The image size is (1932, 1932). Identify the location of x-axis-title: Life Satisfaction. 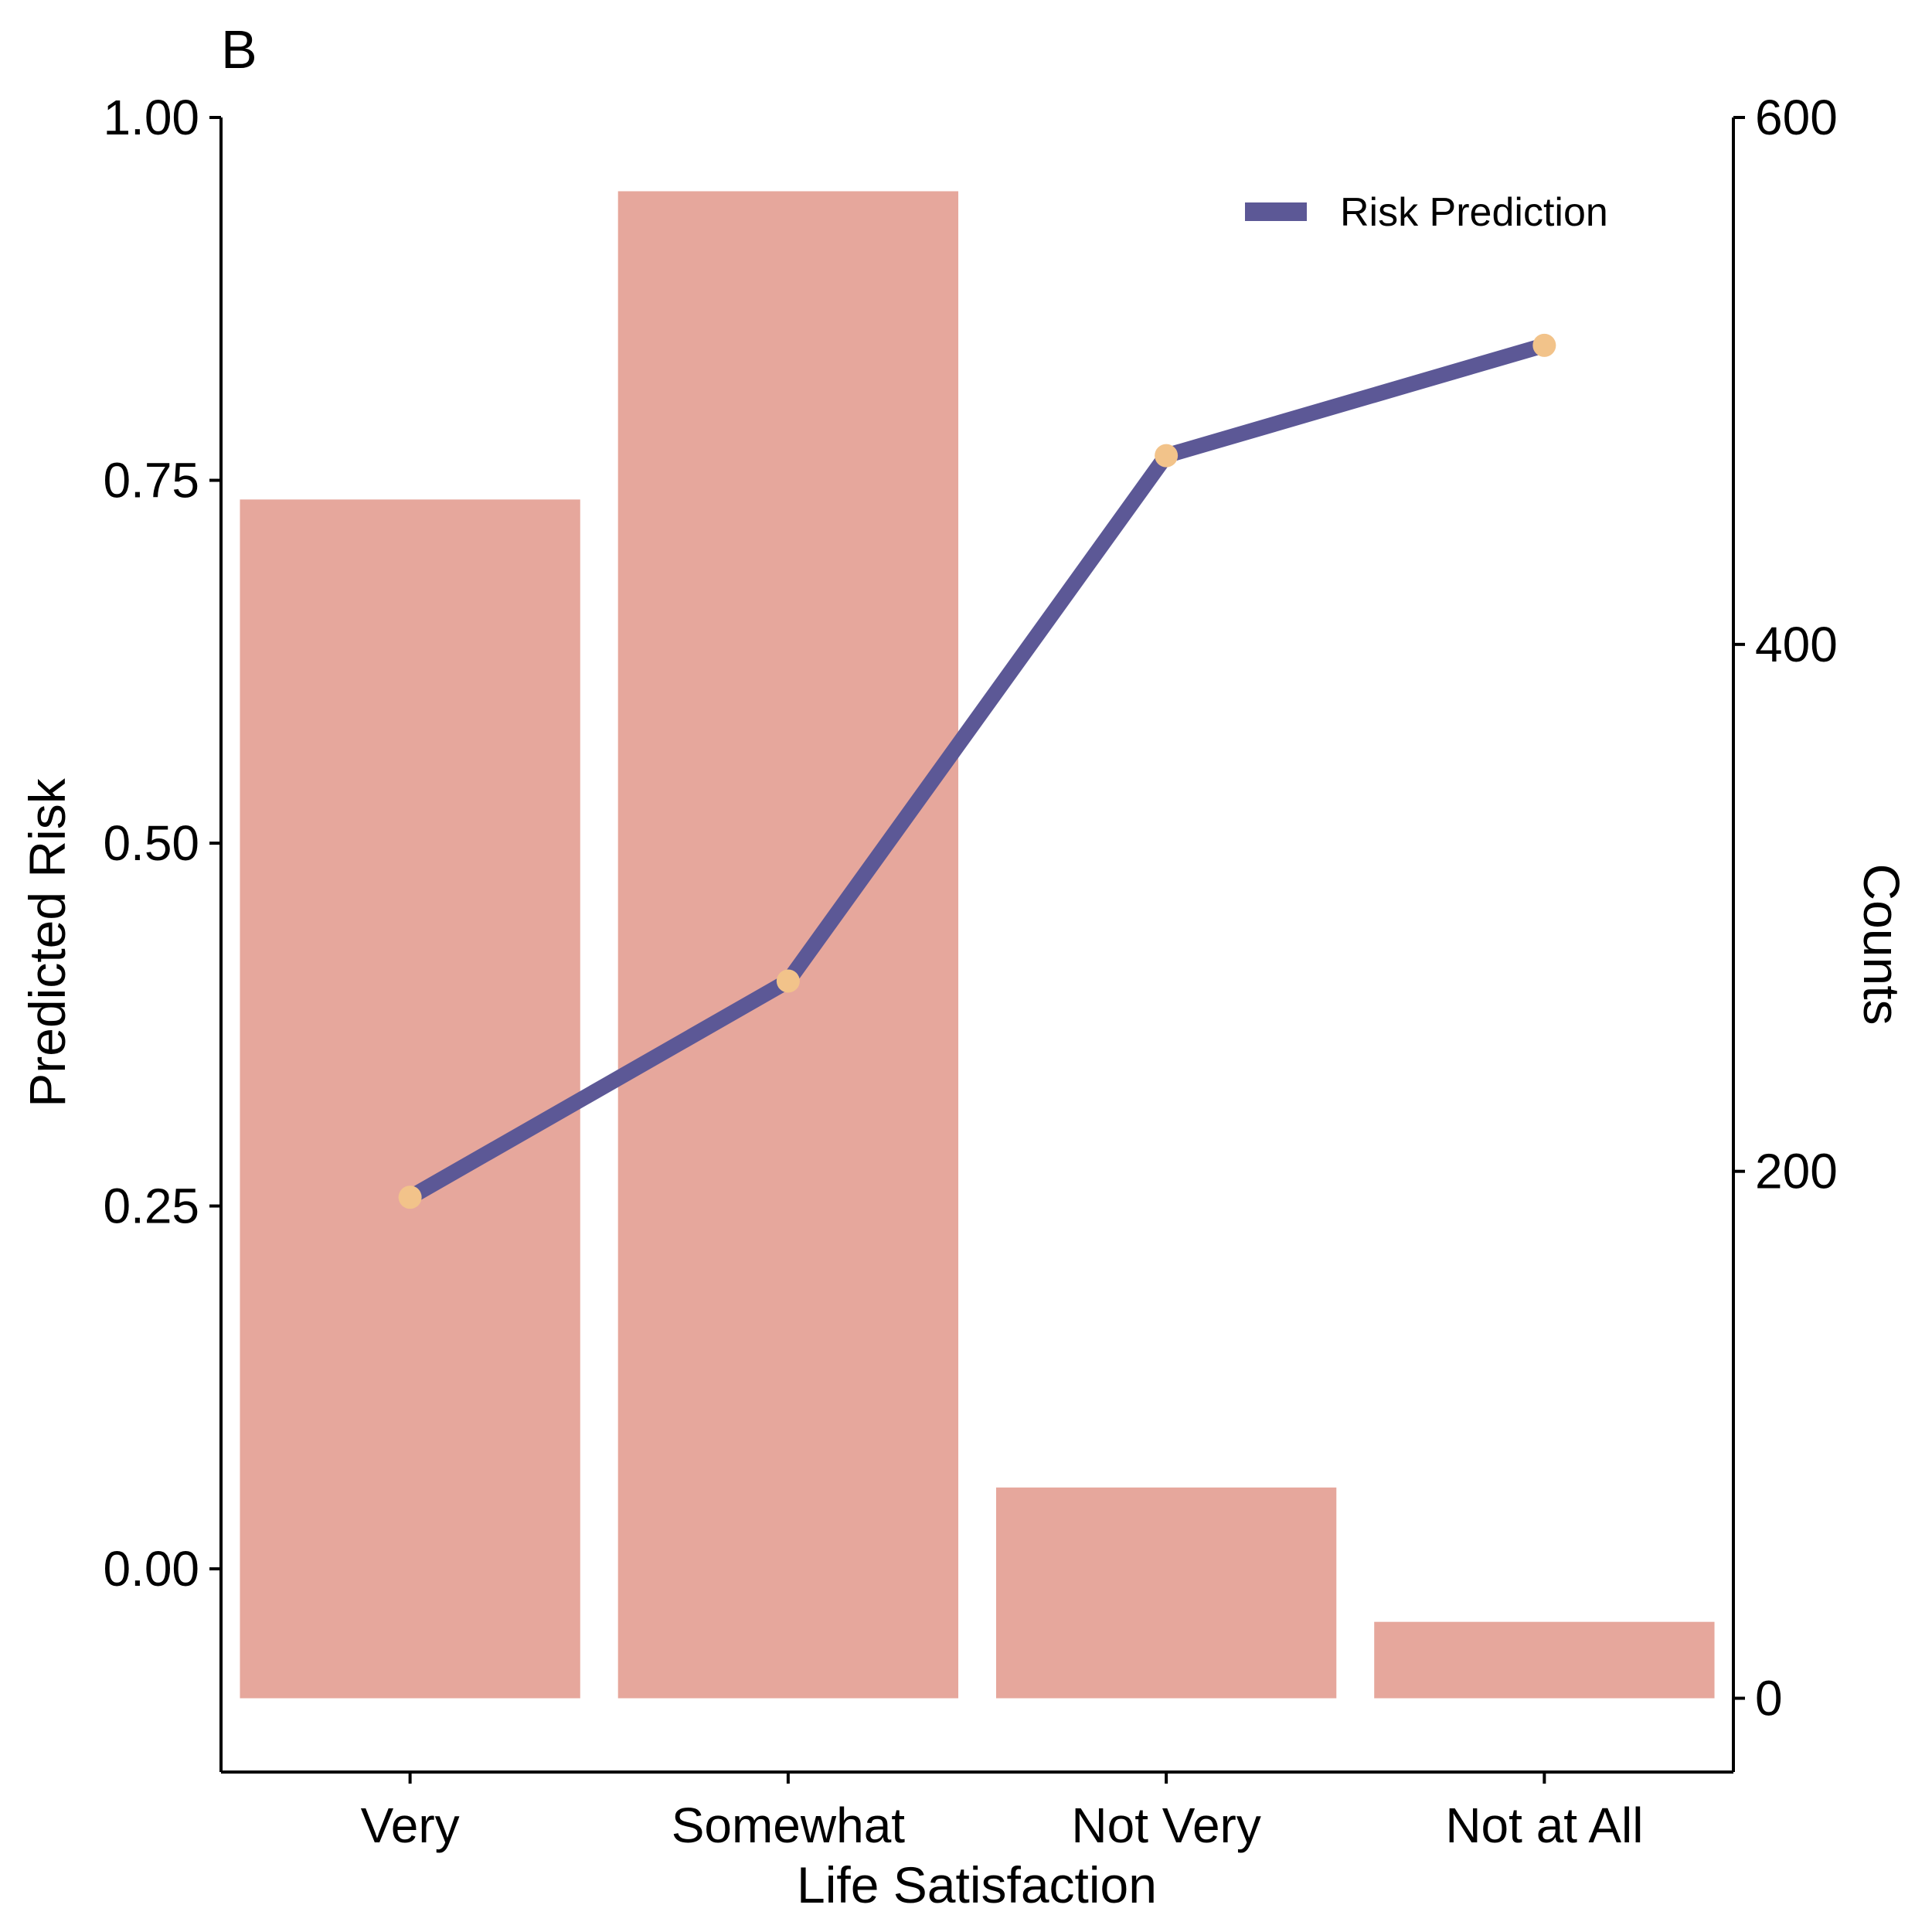
(977, 1884).